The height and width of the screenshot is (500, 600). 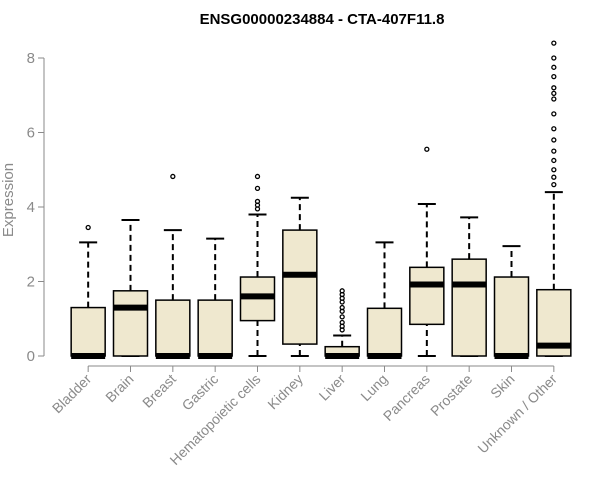 What do you see at coordinates (285, 392) in the screenshot?
I see `x-tick-label: Kidney` at bounding box center [285, 392].